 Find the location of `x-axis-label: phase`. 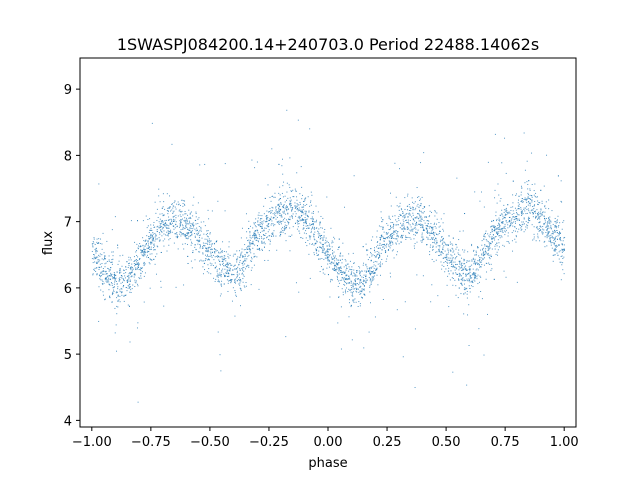

x-axis-label: phase is located at coordinates (327, 463).